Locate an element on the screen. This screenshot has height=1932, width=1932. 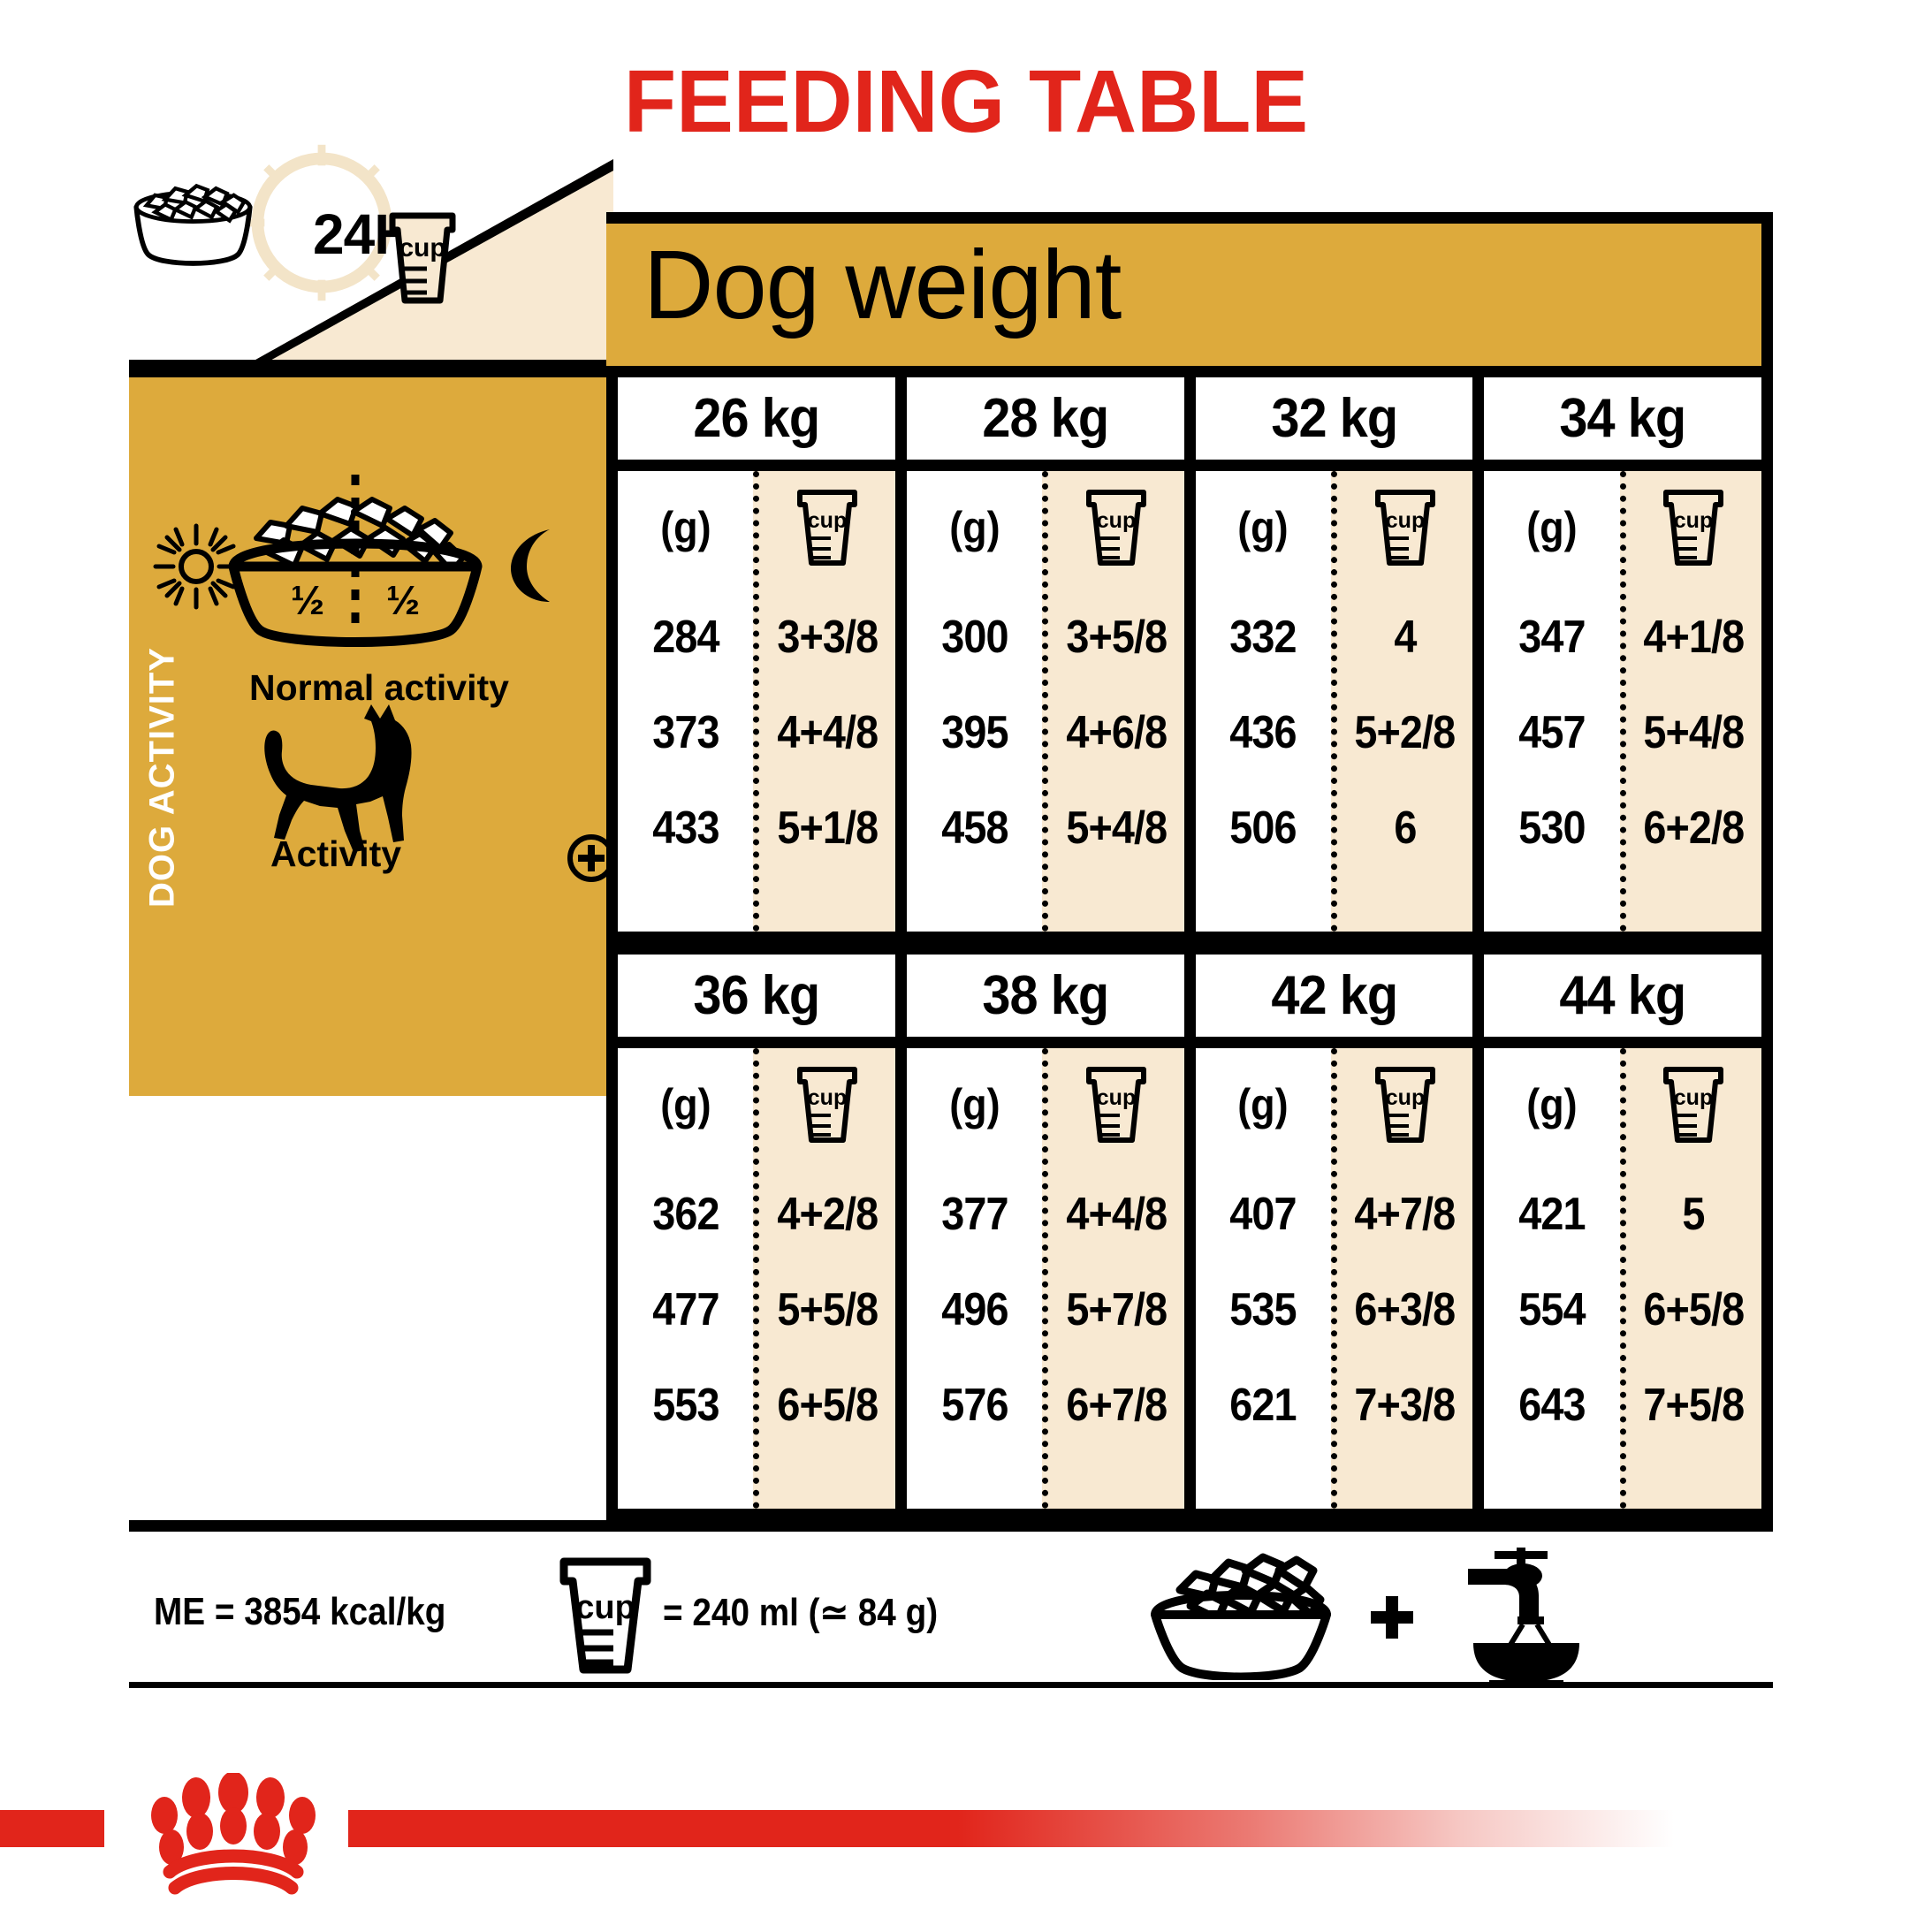
table-row: 621 is located at coordinates (1263, 1405).